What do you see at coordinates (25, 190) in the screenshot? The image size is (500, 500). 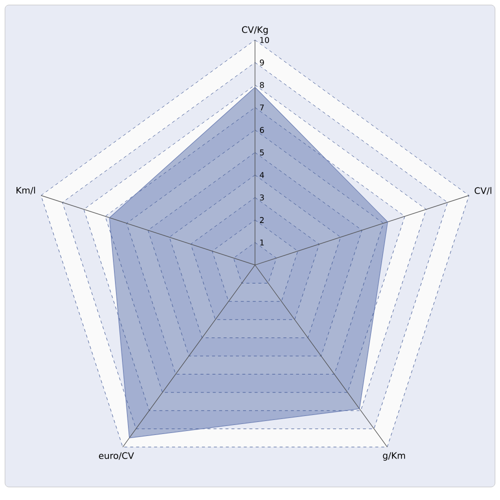 I see `spoke-label: Km/l` at bounding box center [25, 190].